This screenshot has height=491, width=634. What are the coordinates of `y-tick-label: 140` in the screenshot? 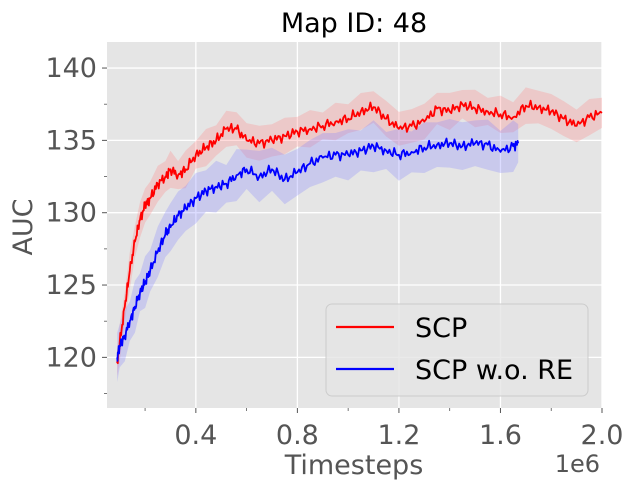 It's located at (71, 68).